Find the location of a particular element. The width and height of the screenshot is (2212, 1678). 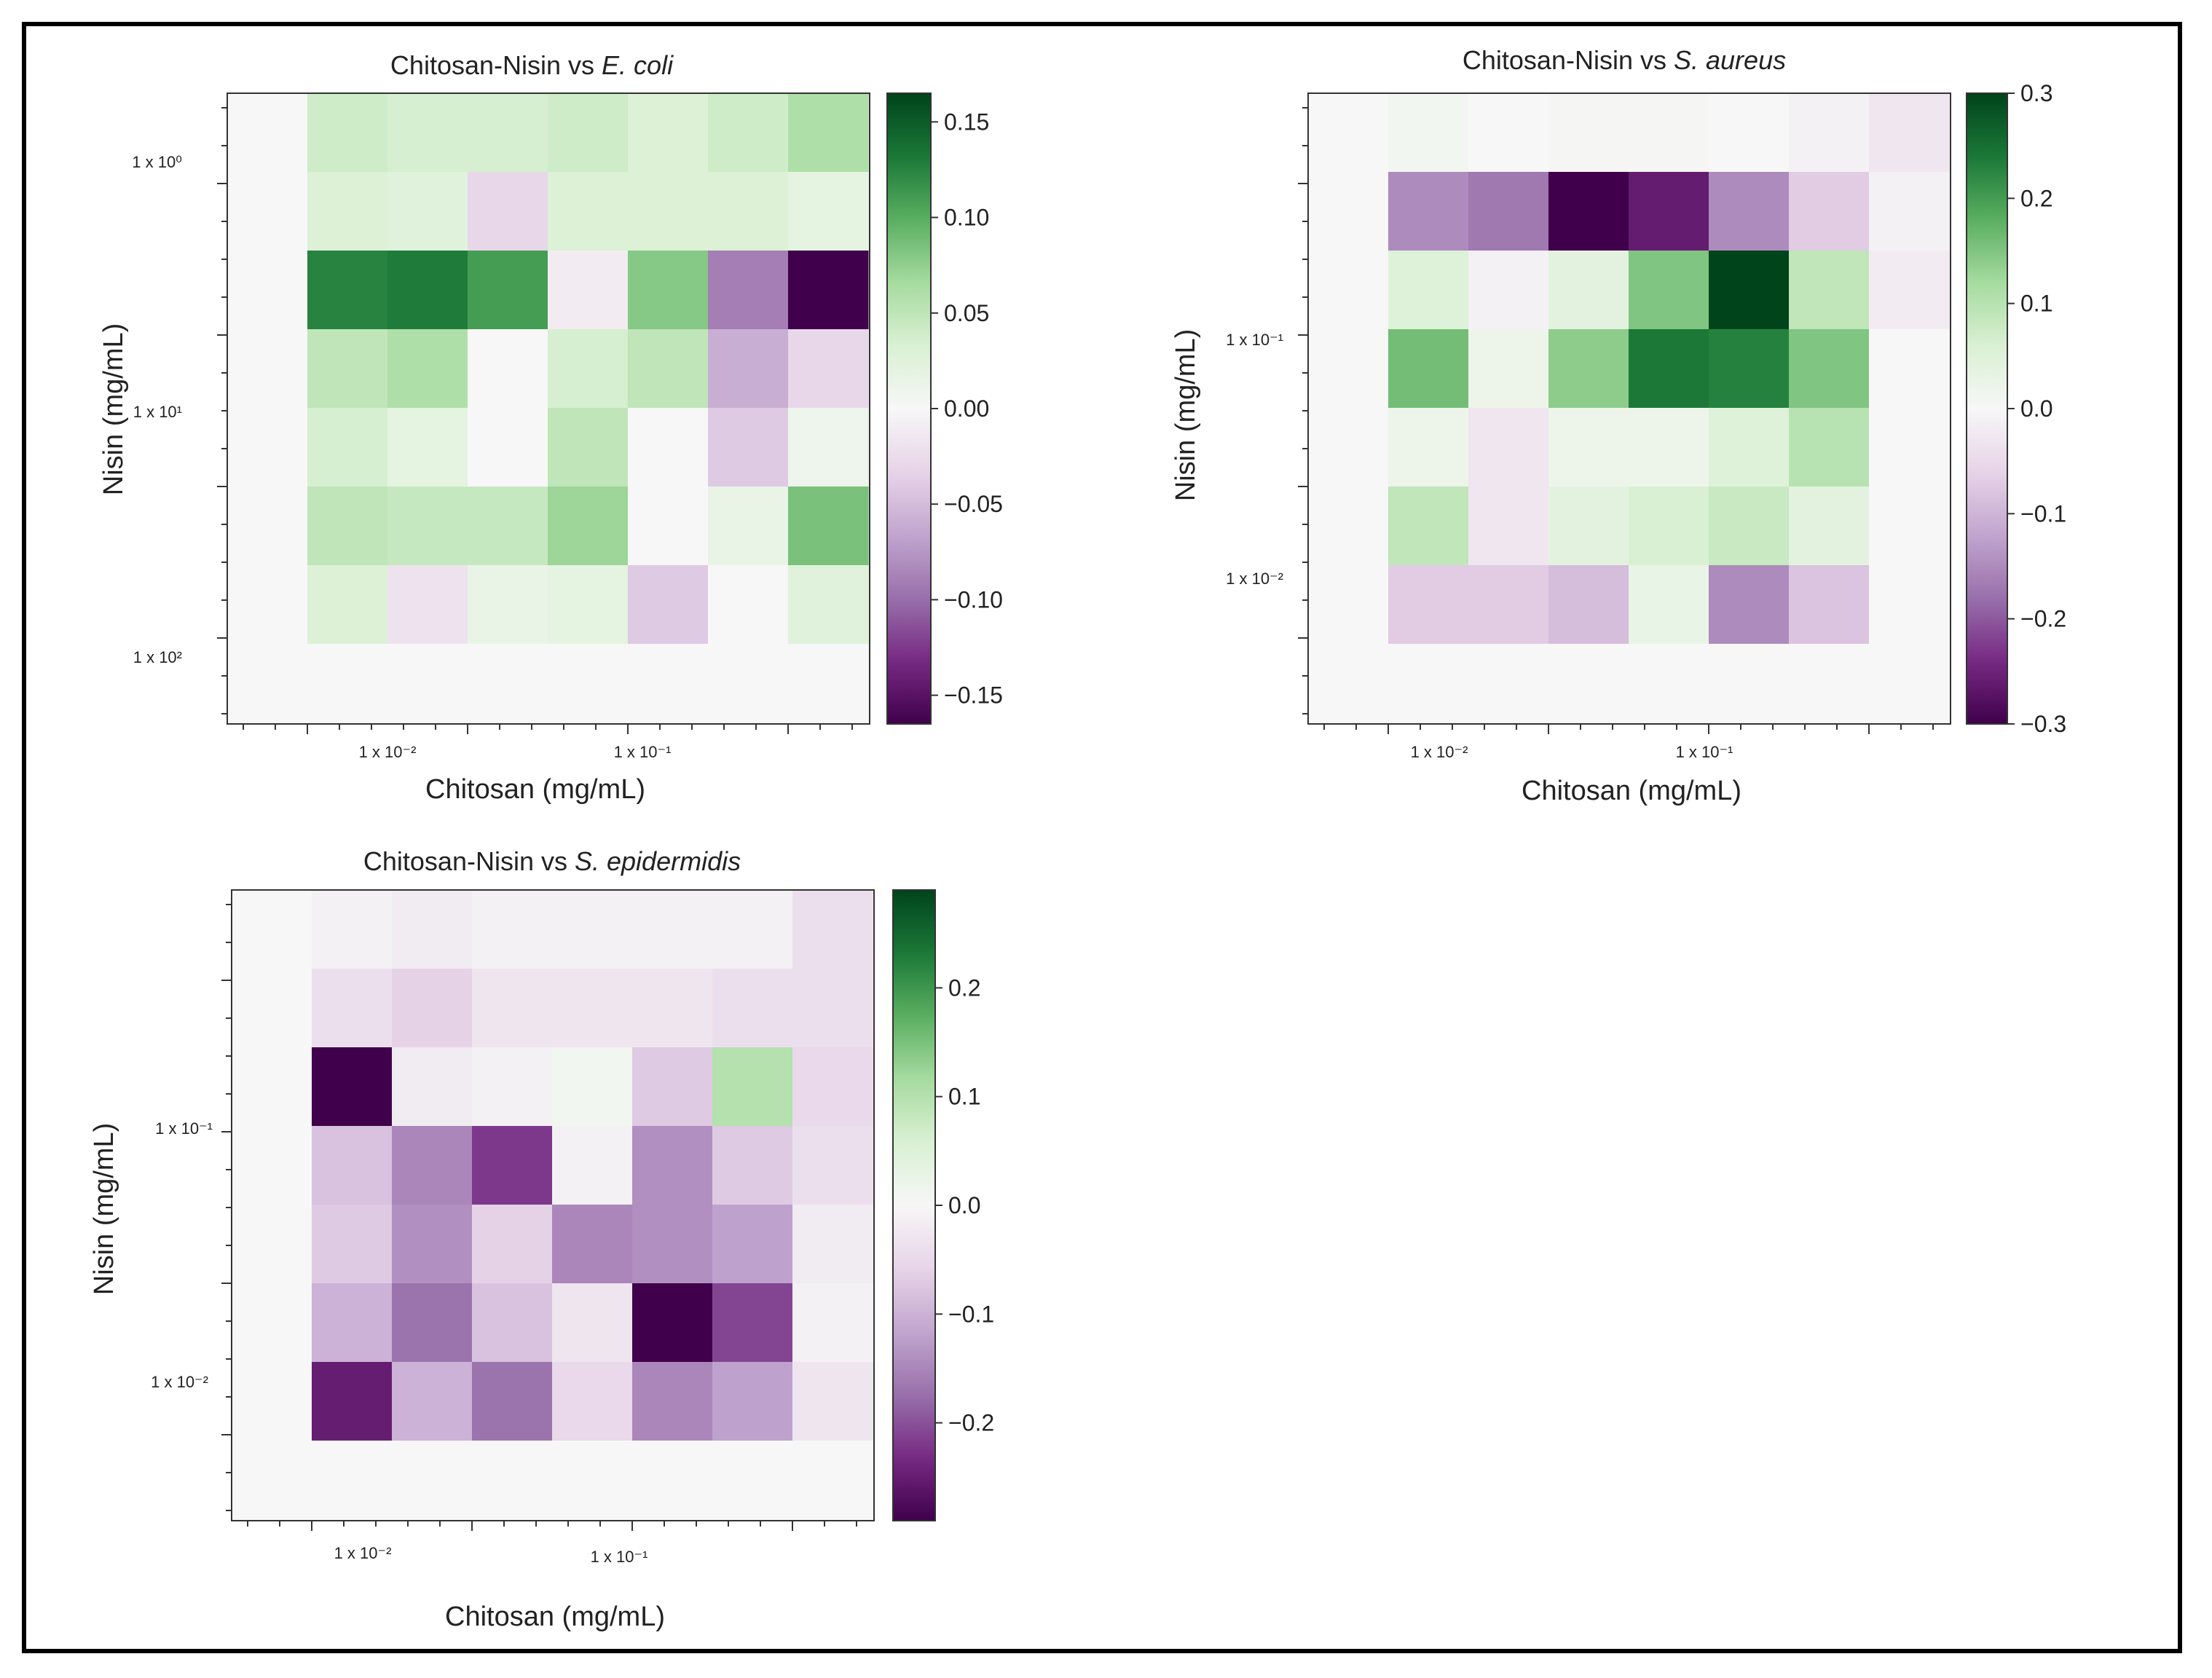

heatmap-cells is located at coordinates (1629, 408).